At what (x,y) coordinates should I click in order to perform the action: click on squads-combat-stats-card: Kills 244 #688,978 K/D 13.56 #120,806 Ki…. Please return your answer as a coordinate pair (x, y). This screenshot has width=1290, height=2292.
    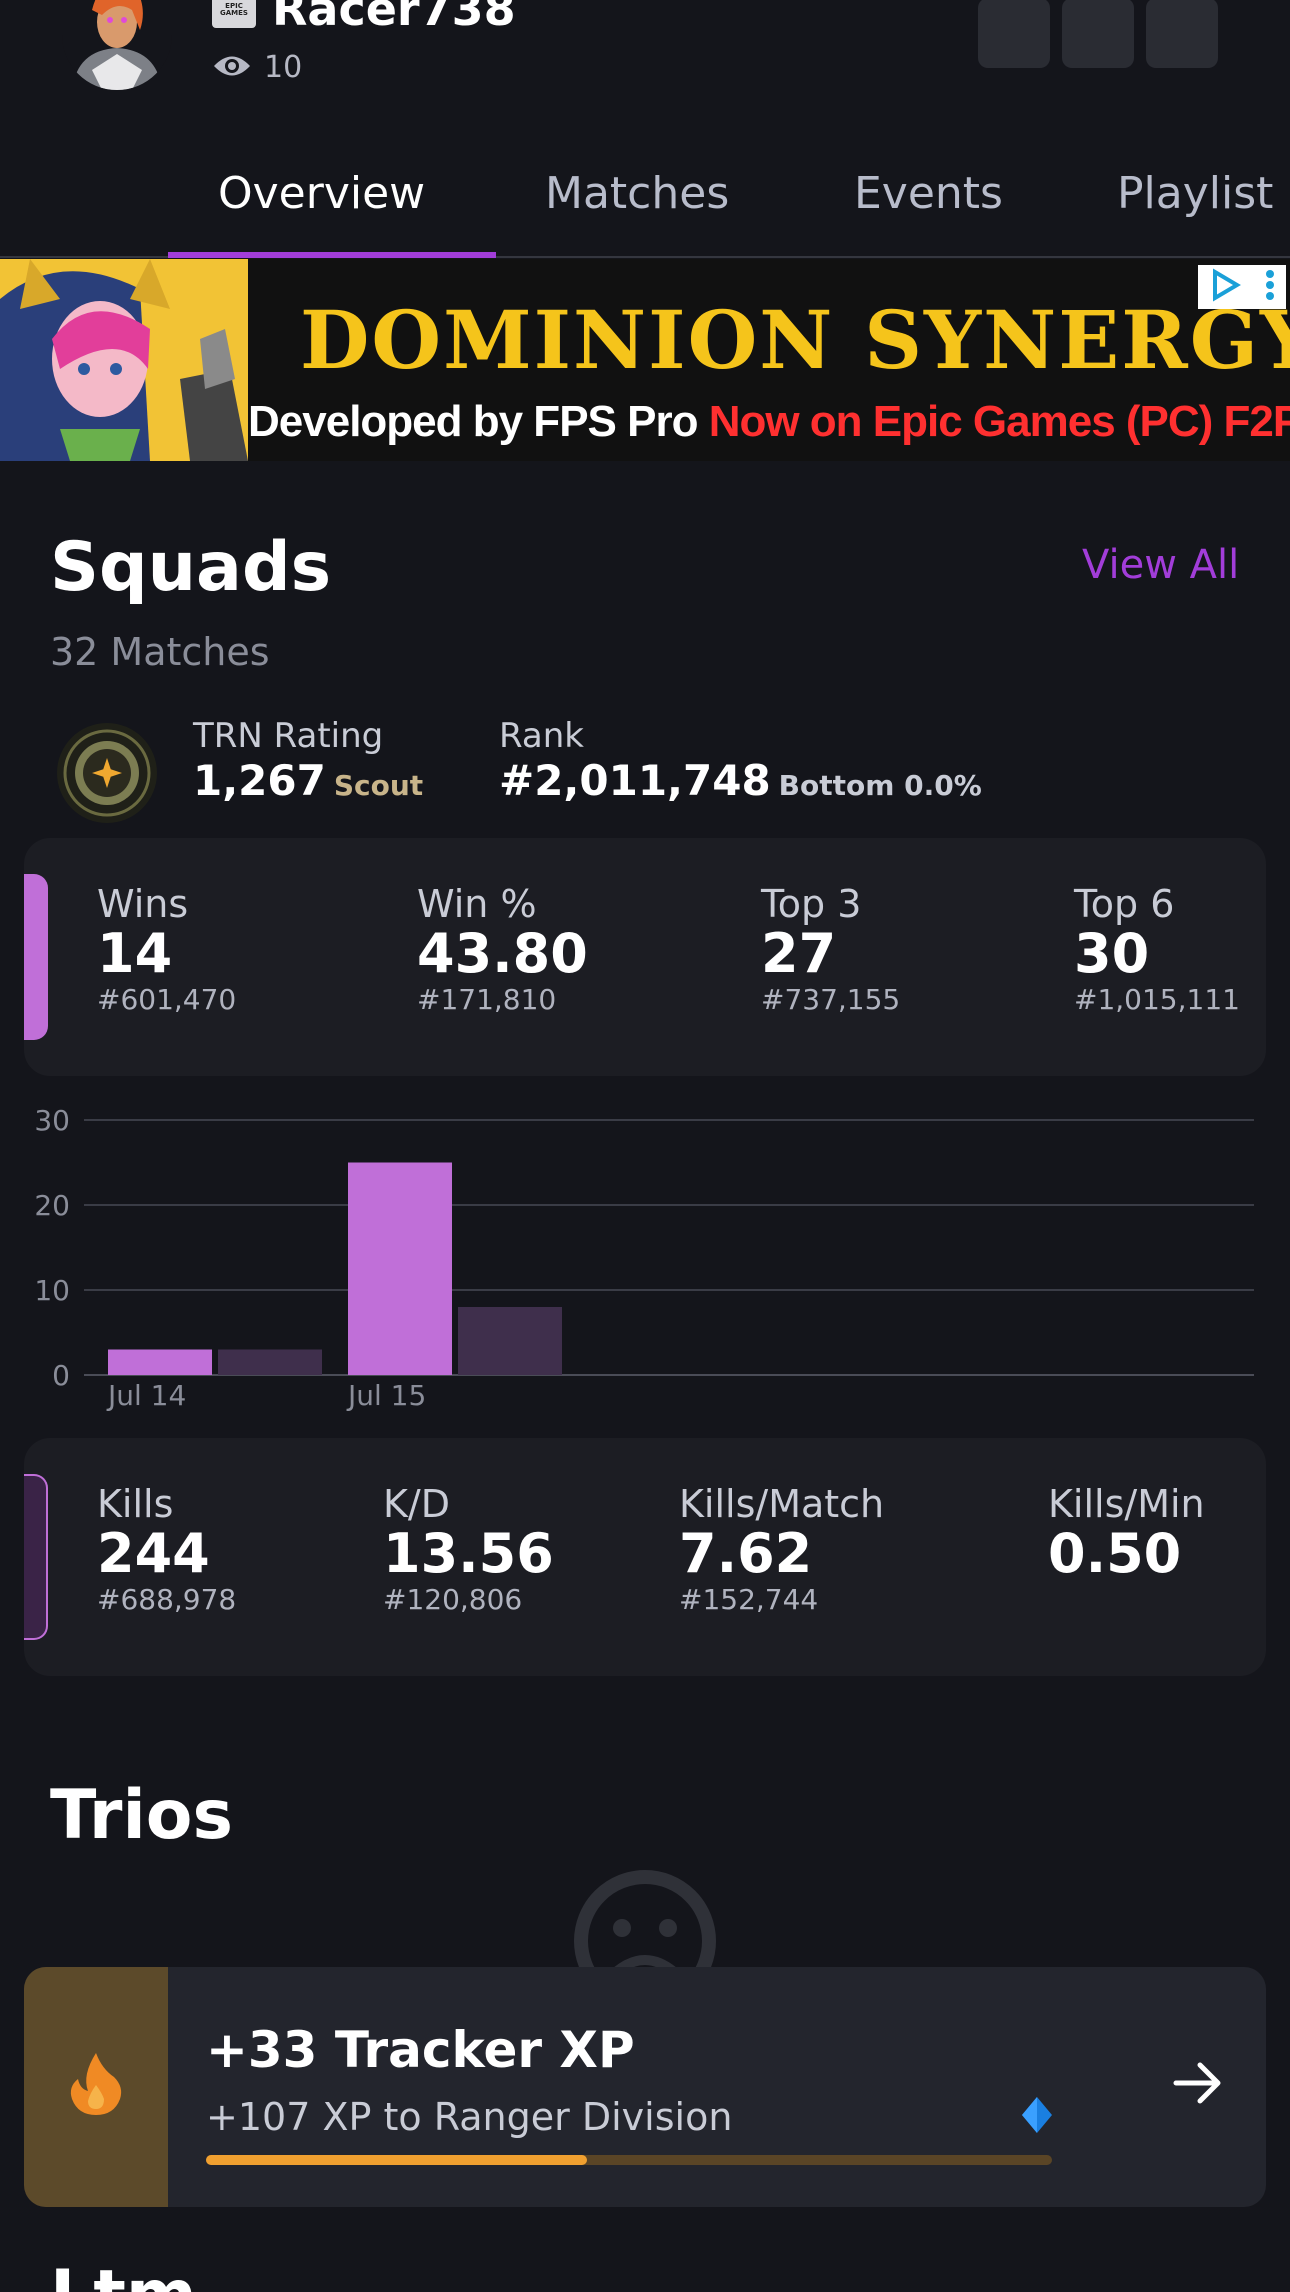
    Looking at the image, I should click on (645, 1557).